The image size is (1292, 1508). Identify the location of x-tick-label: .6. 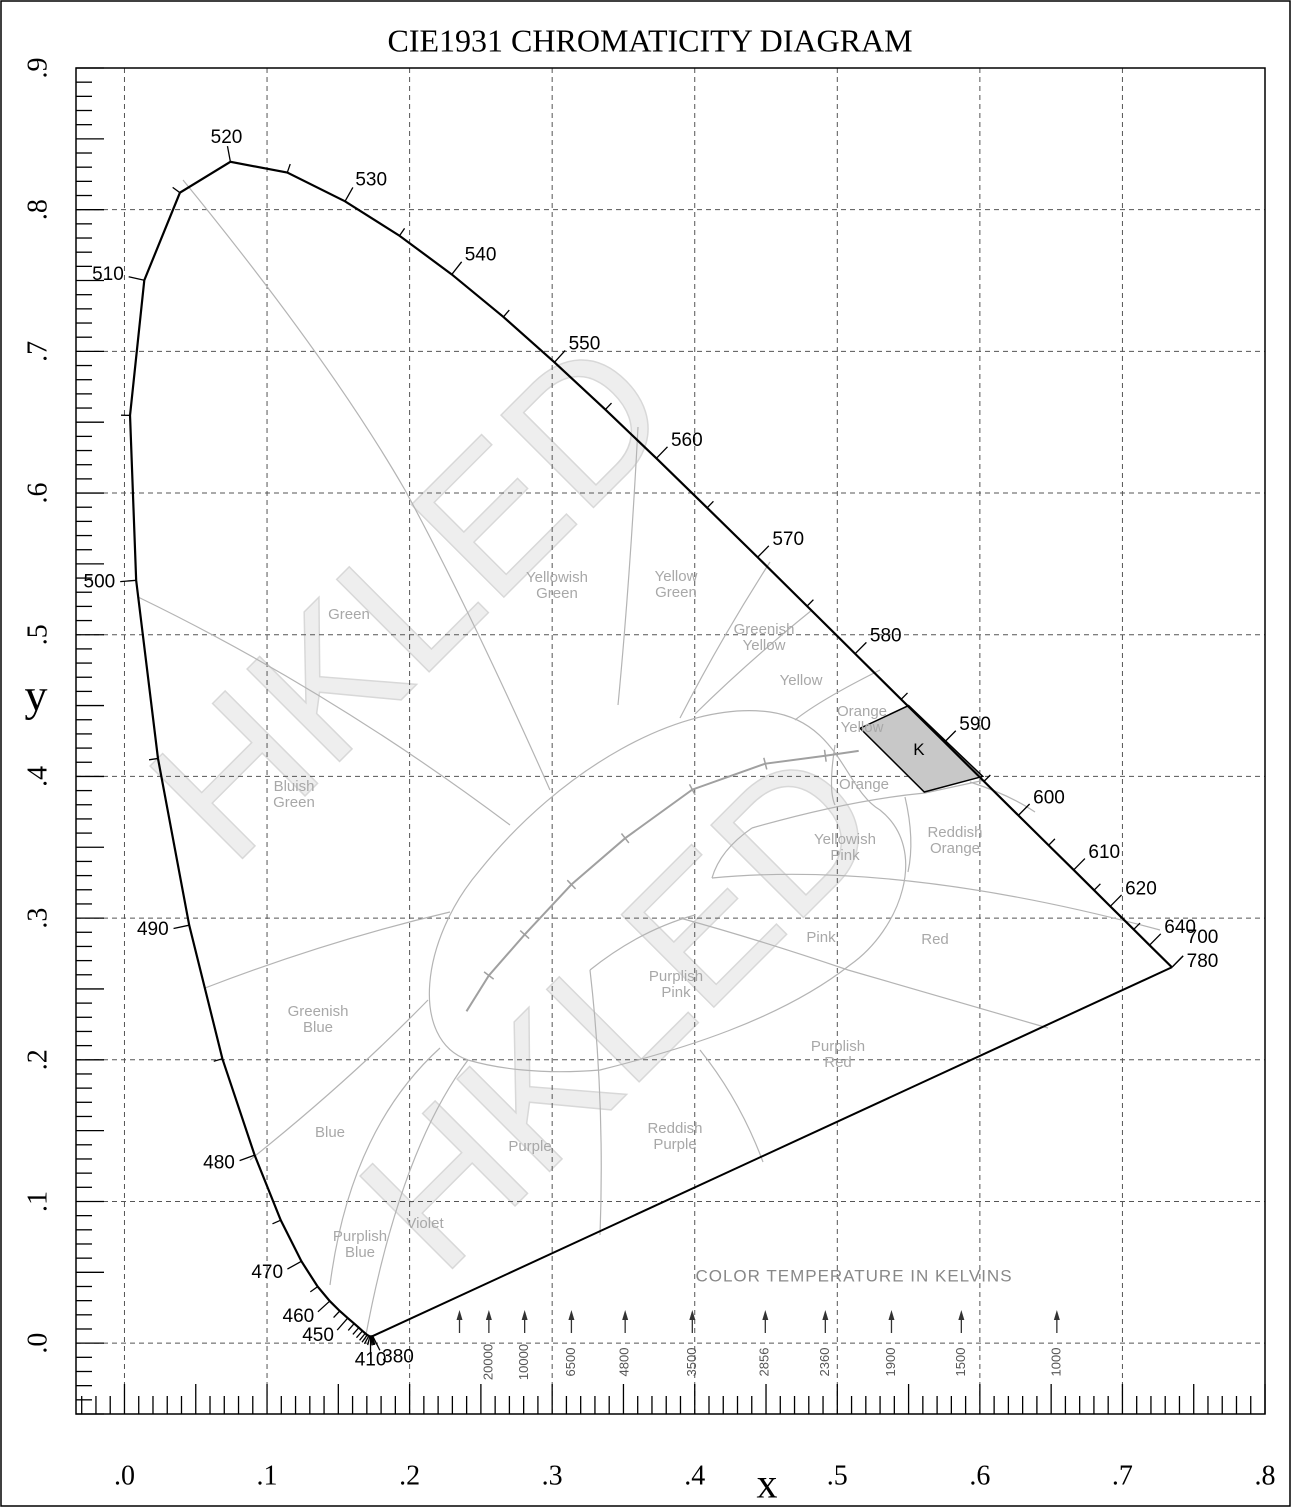
(979, 1475).